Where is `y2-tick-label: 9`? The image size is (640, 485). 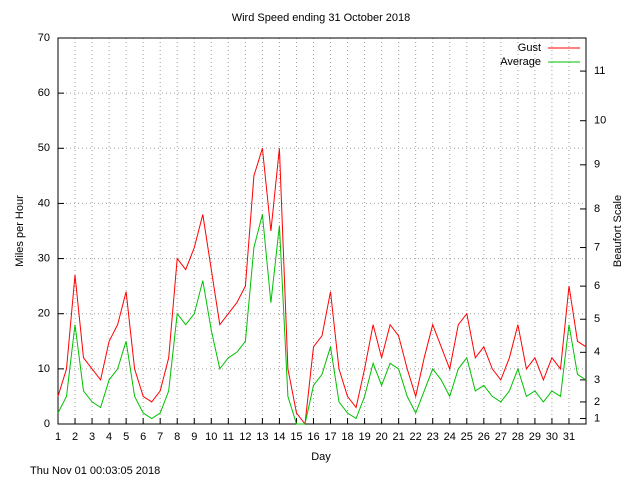 y2-tick-label: 9 is located at coordinates (597, 165).